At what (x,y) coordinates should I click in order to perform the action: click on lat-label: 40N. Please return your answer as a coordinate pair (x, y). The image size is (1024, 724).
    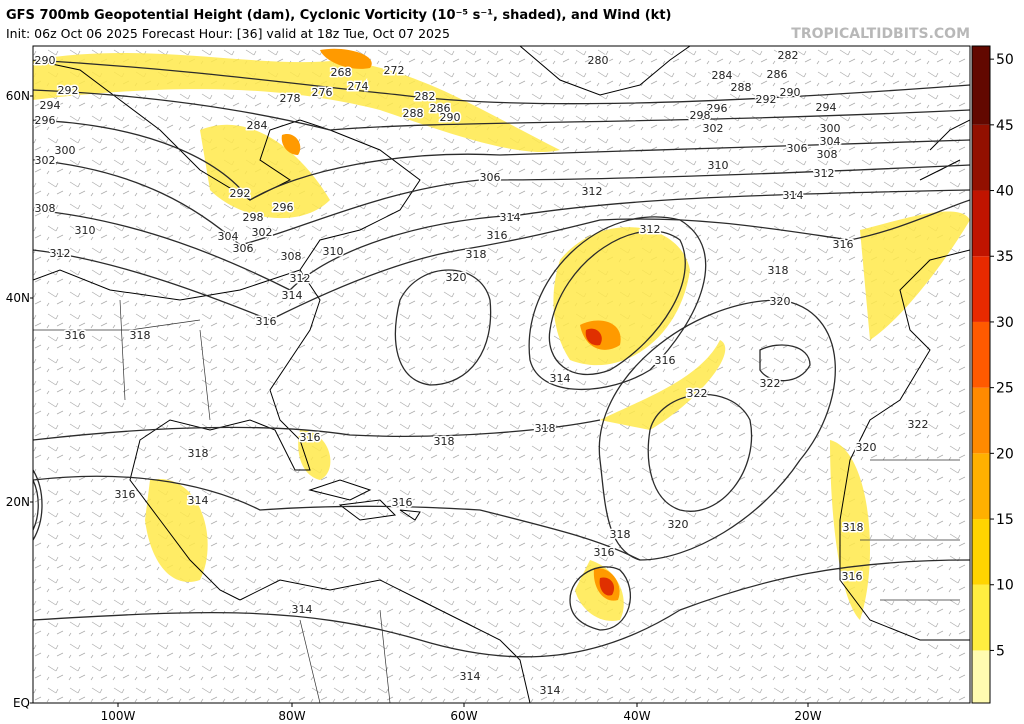
    Looking at the image, I should click on (18, 298).